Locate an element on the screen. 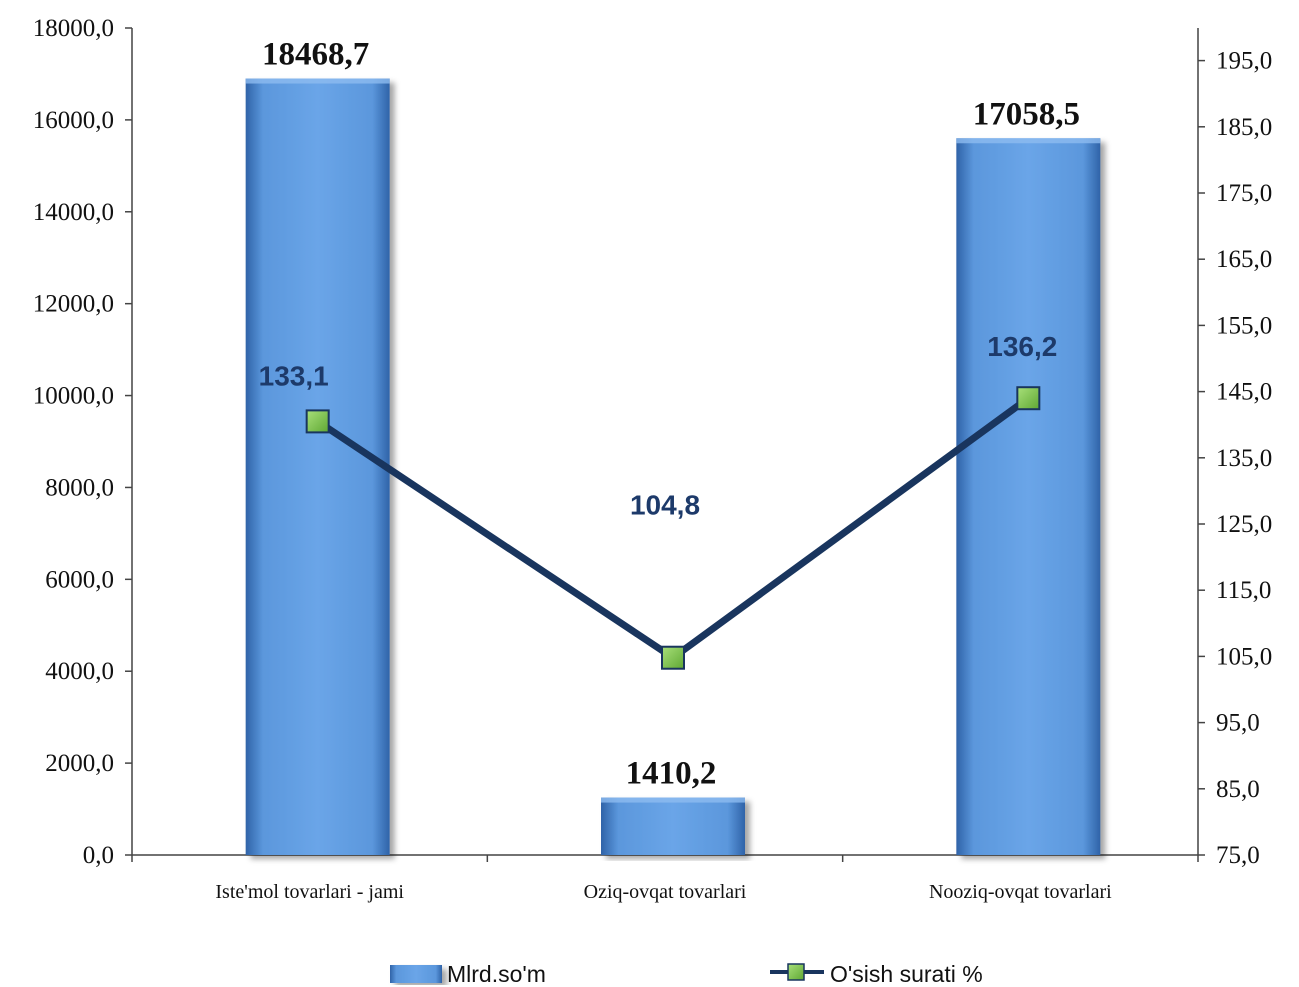 Image resolution: width=1299 pixels, height=987 pixels. line-path is located at coordinates (673, 528).